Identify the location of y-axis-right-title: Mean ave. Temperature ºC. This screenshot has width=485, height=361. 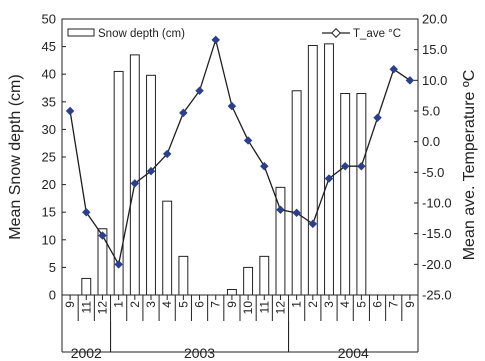
(469, 165).